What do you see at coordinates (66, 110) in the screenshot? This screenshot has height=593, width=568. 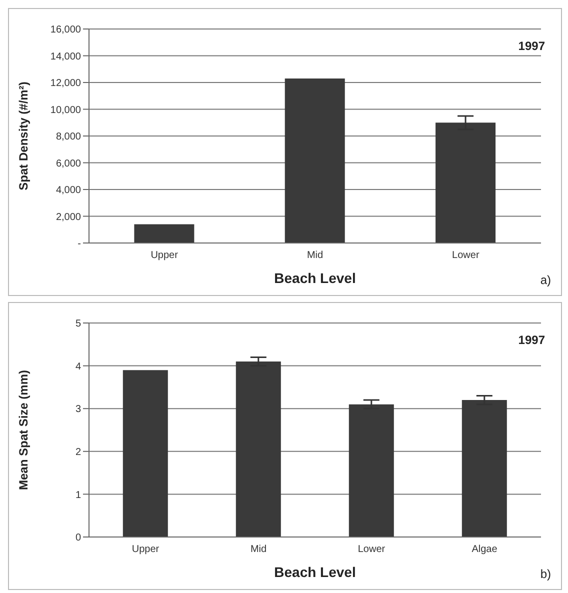 I see `y-tick-label: 10,000` at bounding box center [66, 110].